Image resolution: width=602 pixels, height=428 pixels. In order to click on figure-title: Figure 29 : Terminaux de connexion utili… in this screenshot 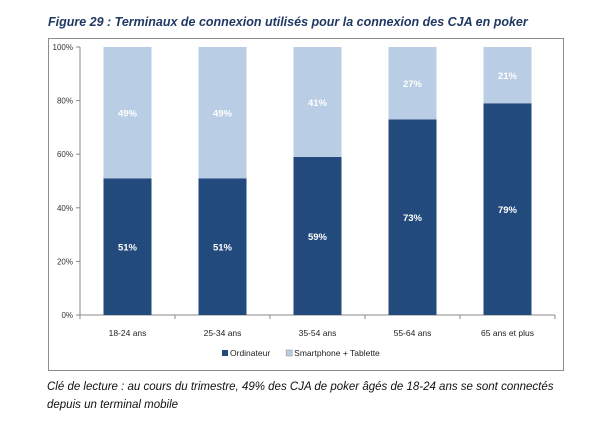, I will do `click(288, 22)`.